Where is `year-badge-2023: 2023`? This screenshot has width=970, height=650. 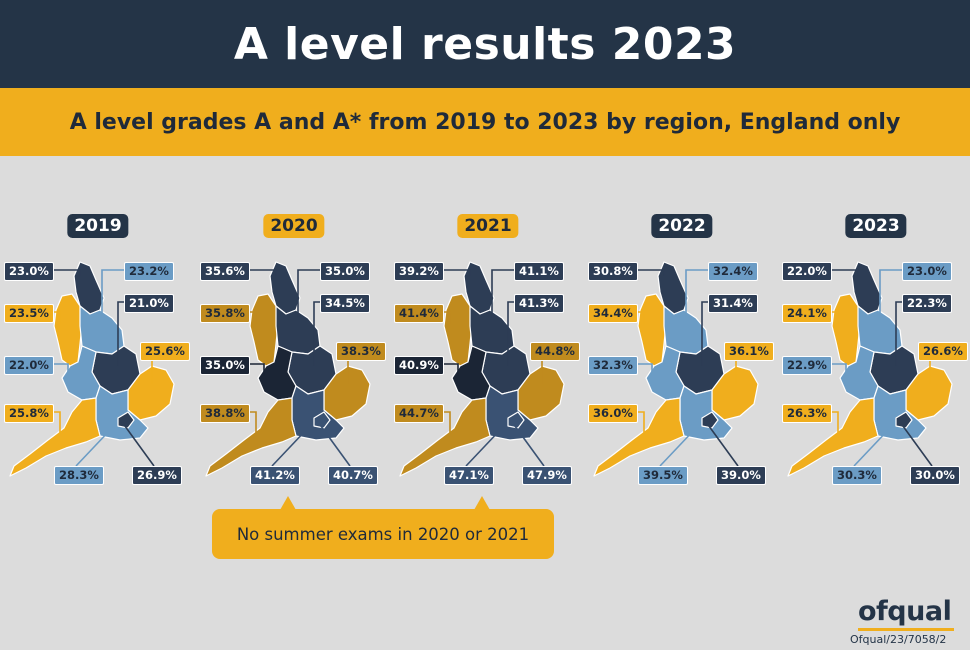
year-badge-2023: 2023 is located at coordinates (876, 226).